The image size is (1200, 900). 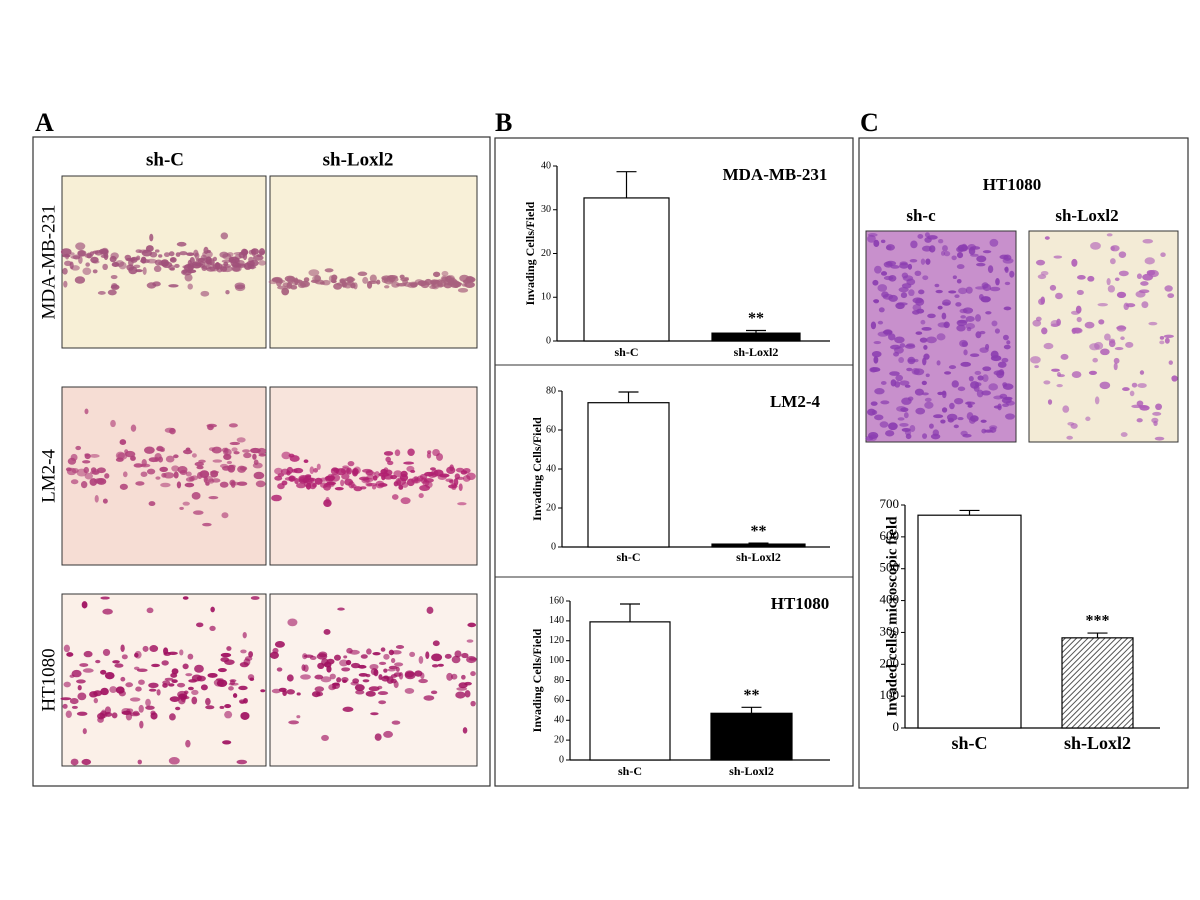 What do you see at coordinates (1098, 621) in the screenshot?
I see `significance: ***` at bounding box center [1098, 621].